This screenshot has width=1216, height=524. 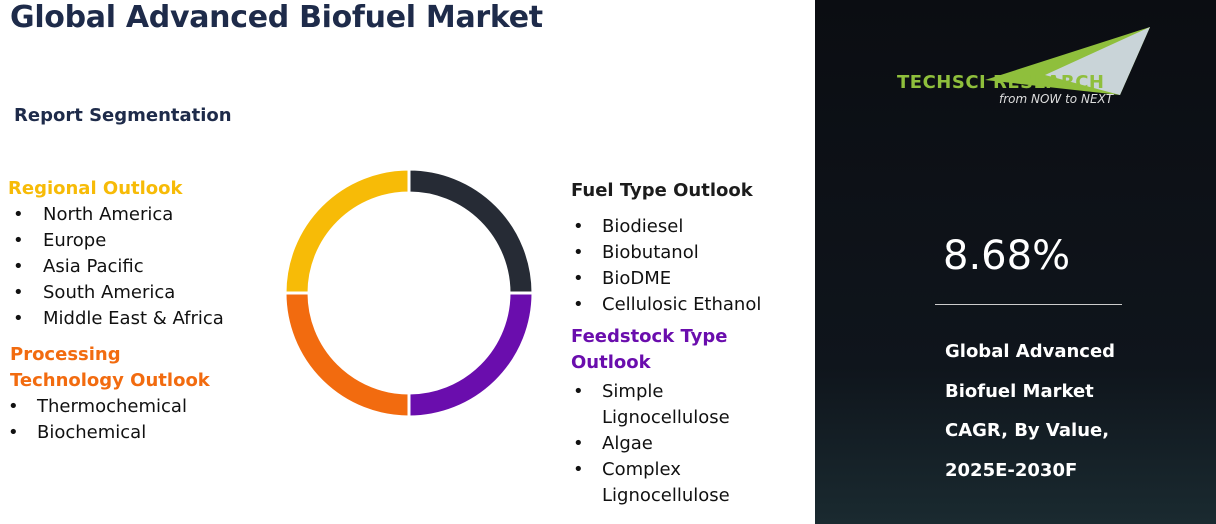 I want to click on segment-item: Simple Lignocellulose, so click(x=669, y=405).